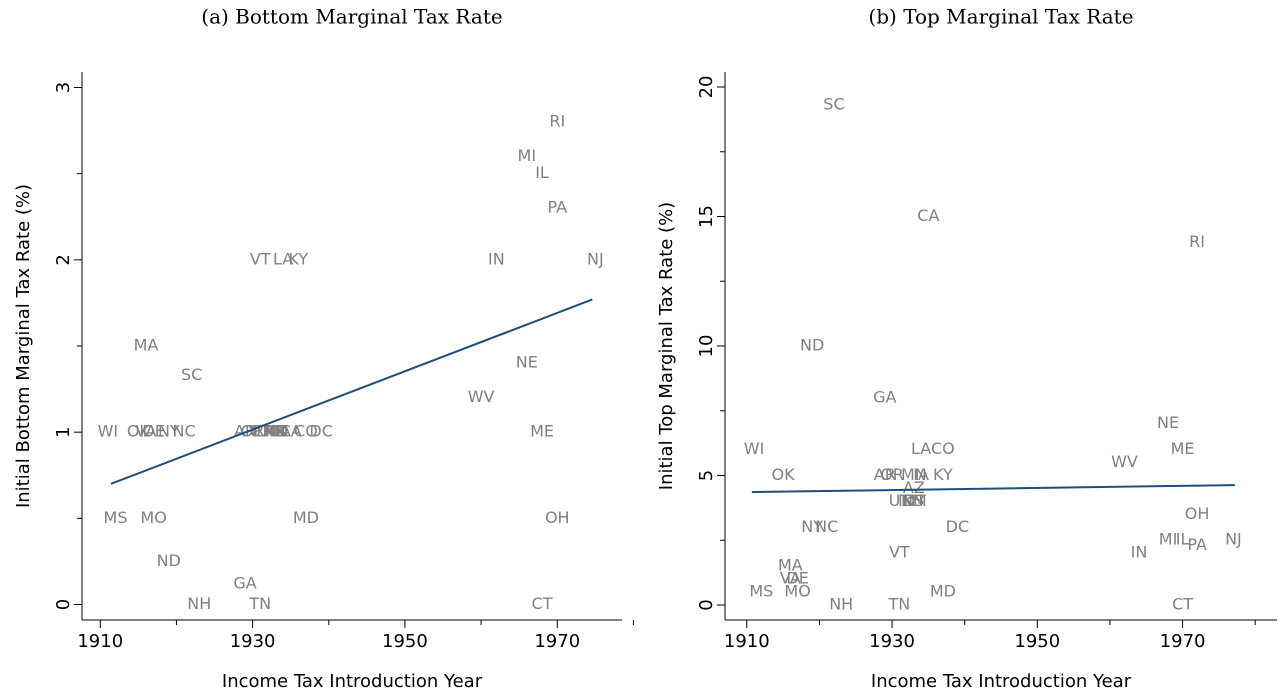  I want to click on y-axis-label: Initial Bottom Marginal Tax Rate (%), so click(23, 346).